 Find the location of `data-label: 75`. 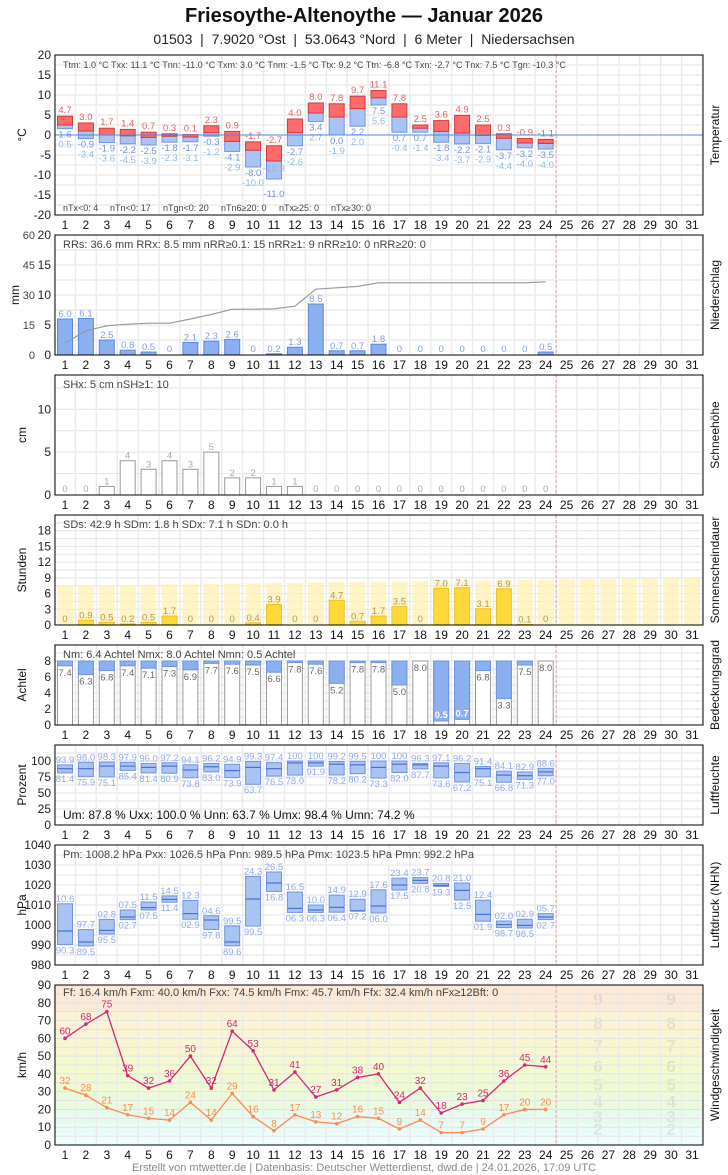

data-label: 75 is located at coordinates (107, 1005).